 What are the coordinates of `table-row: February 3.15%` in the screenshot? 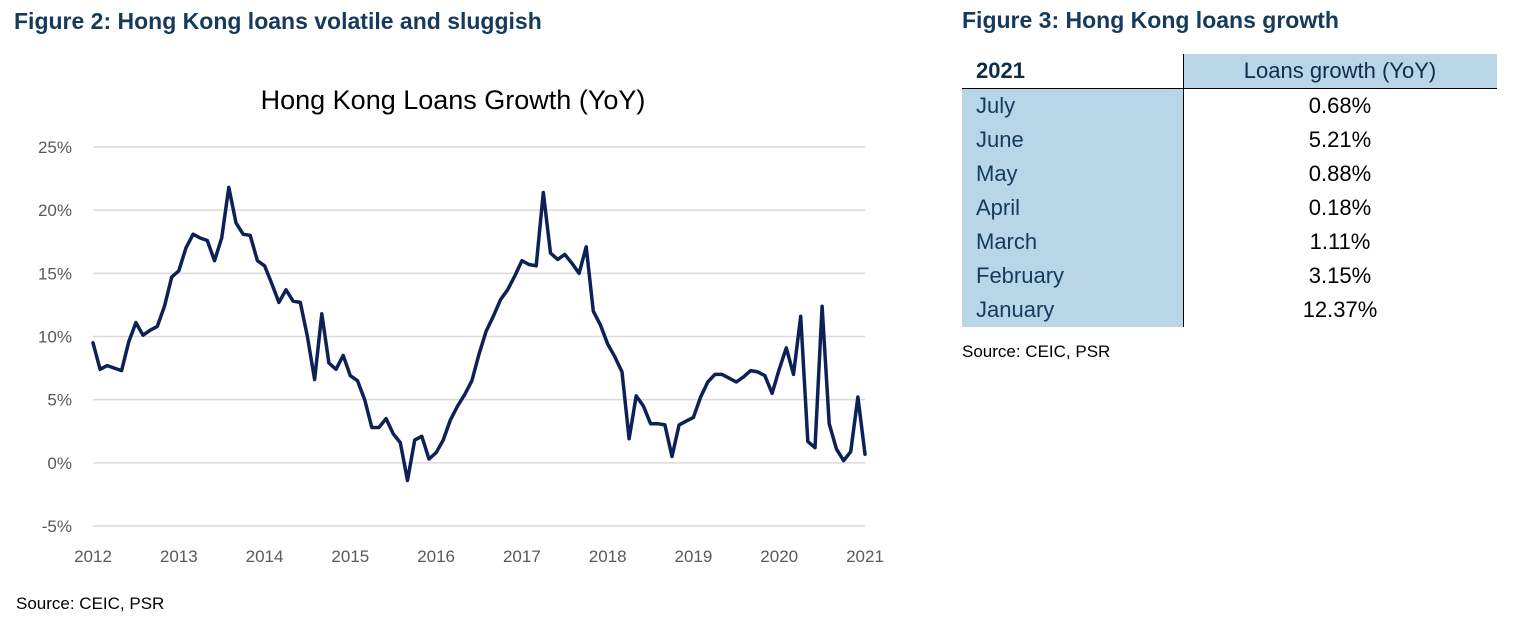 It's located at (1229, 276).